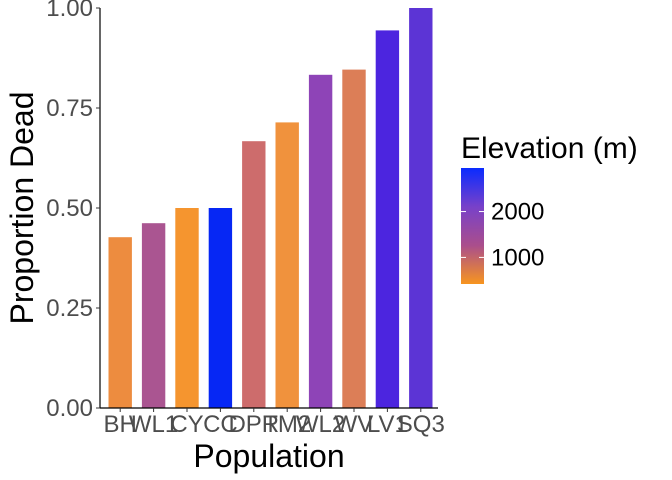 This screenshot has width=672, height=480. What do you see at coordinates (69, 108) in the screenshot?
I see `y-tick-label: 0.75` at bounding box center [69, 108].